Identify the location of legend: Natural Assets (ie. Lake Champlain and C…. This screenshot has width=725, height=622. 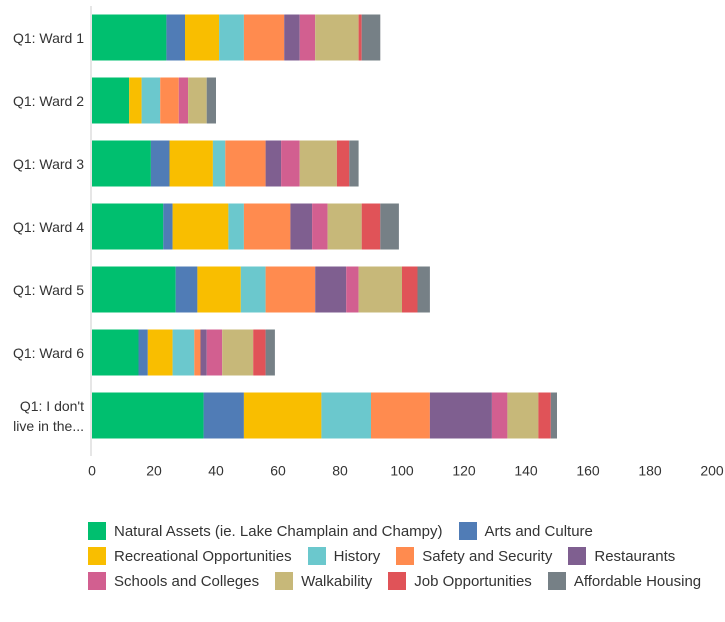
(406, 556).